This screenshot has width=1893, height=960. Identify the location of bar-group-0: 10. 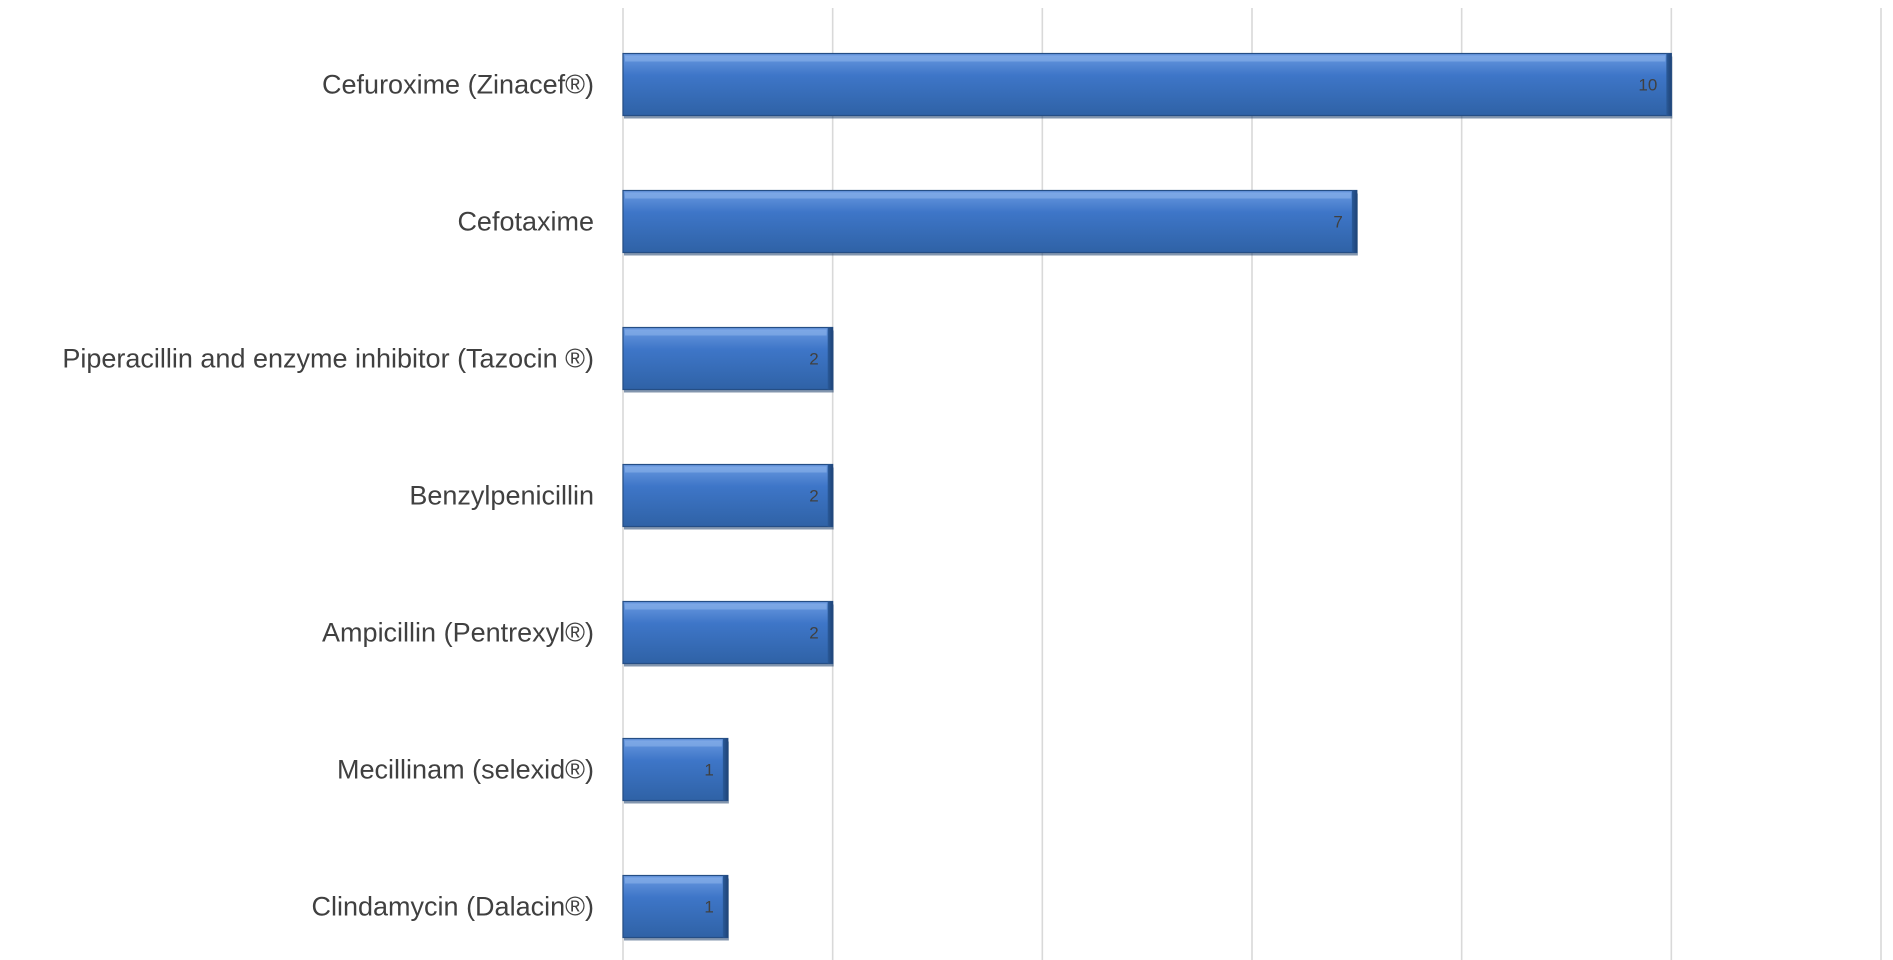
(1147, 85).